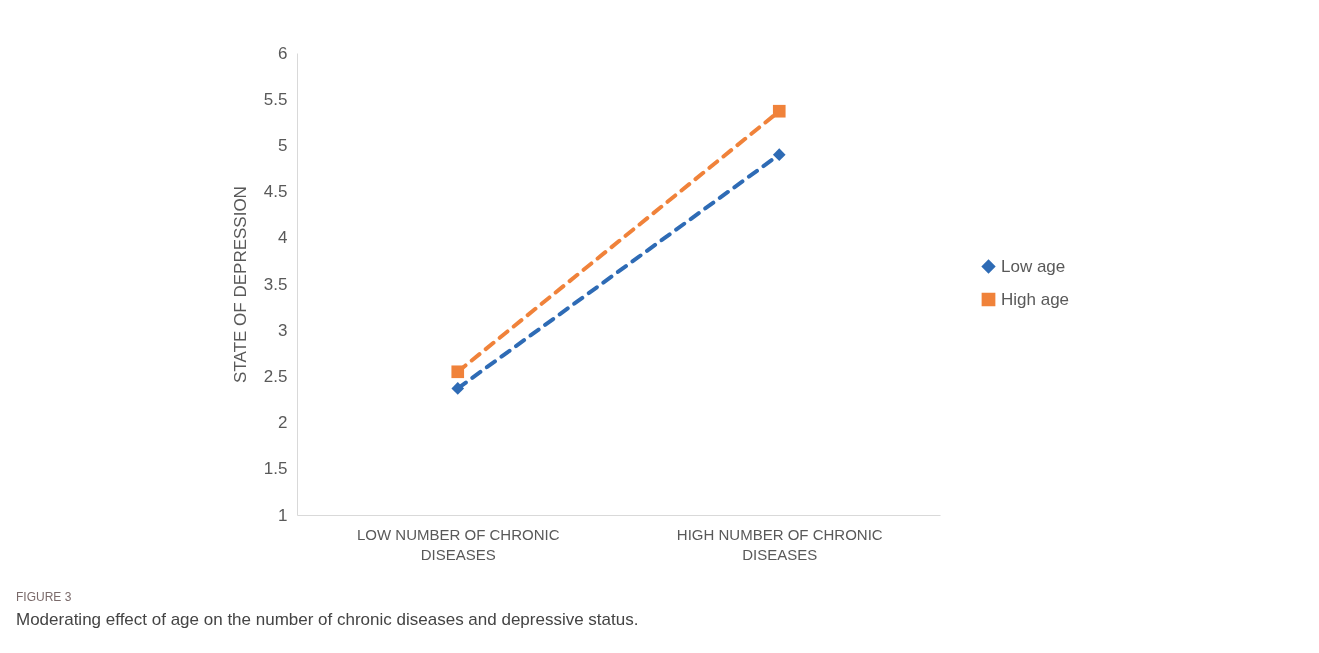 Image resolution: width=1319 pixels, height=653 pixels. Describe the element at coordinates (779, 544) in the screenshot. I see `x-tick-label: HIGH NUMBER OF CHRONIC DISEASES` at that location.